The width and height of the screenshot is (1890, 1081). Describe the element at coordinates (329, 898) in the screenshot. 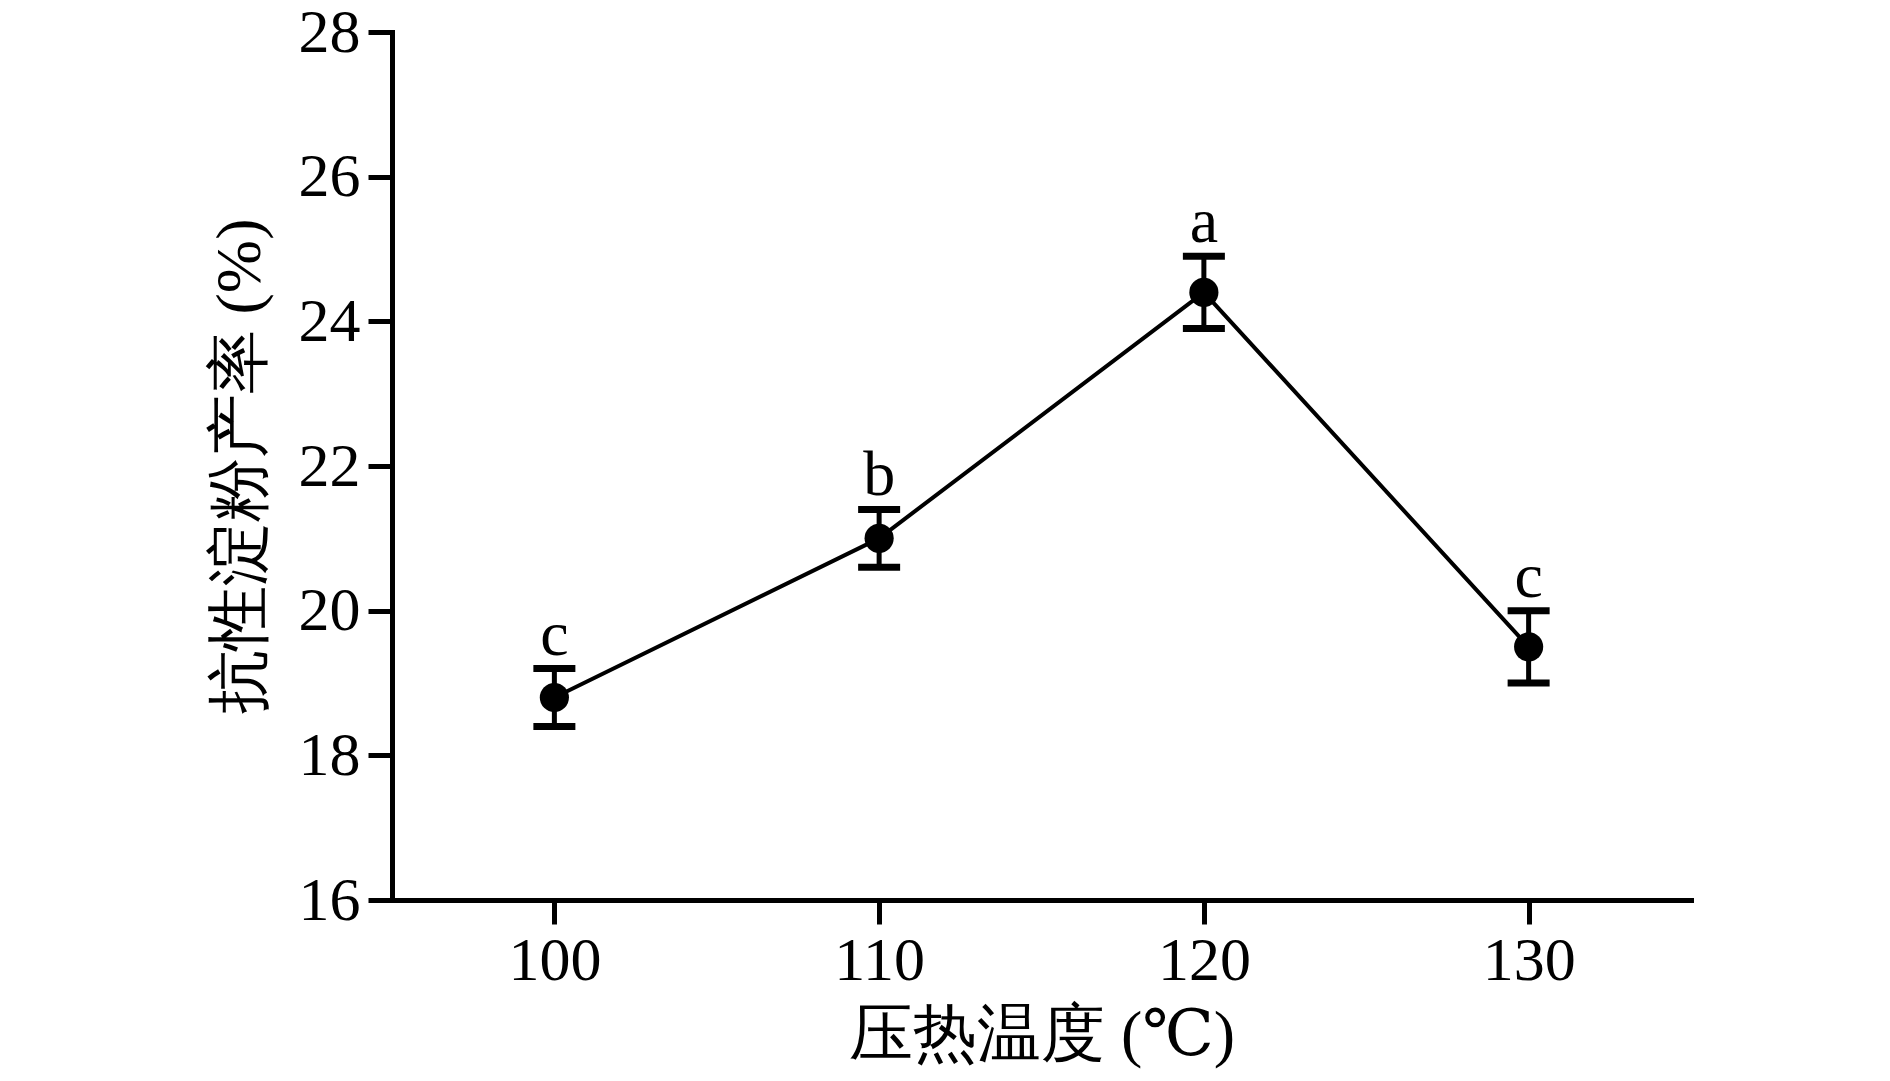

I see `y-tick-label: 16` at that location.